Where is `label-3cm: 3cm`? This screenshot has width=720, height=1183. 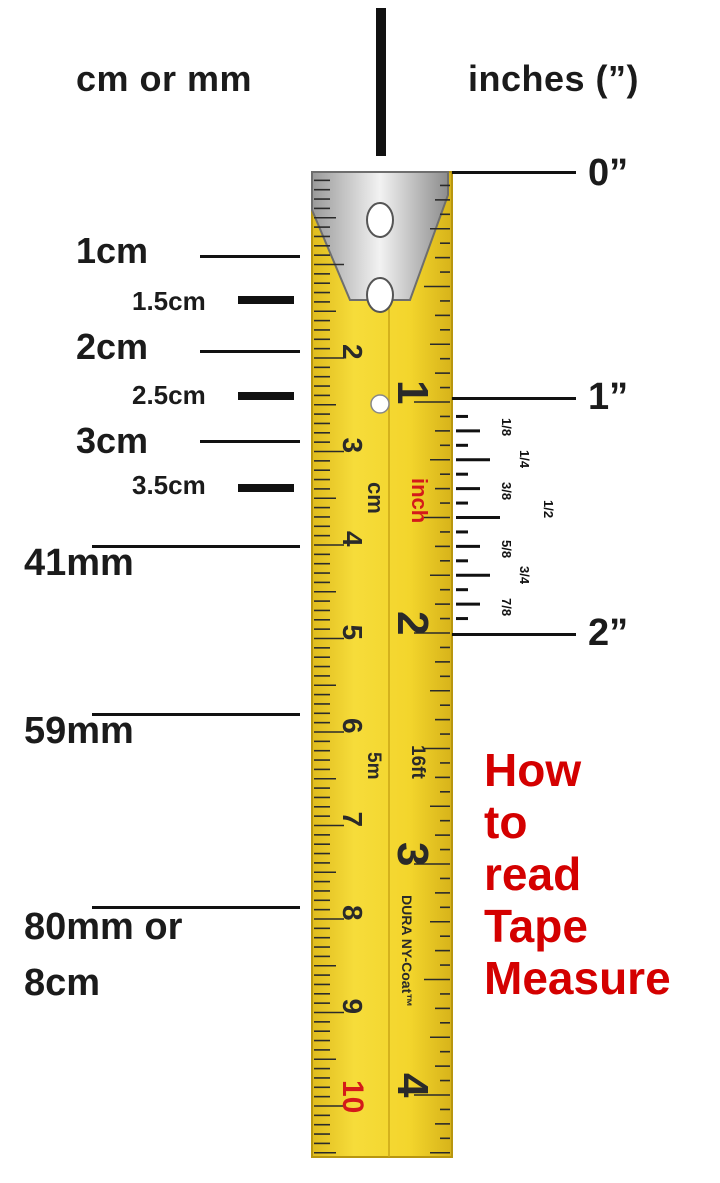 label-3cm: 3cm is located at coordinates (112, 440).